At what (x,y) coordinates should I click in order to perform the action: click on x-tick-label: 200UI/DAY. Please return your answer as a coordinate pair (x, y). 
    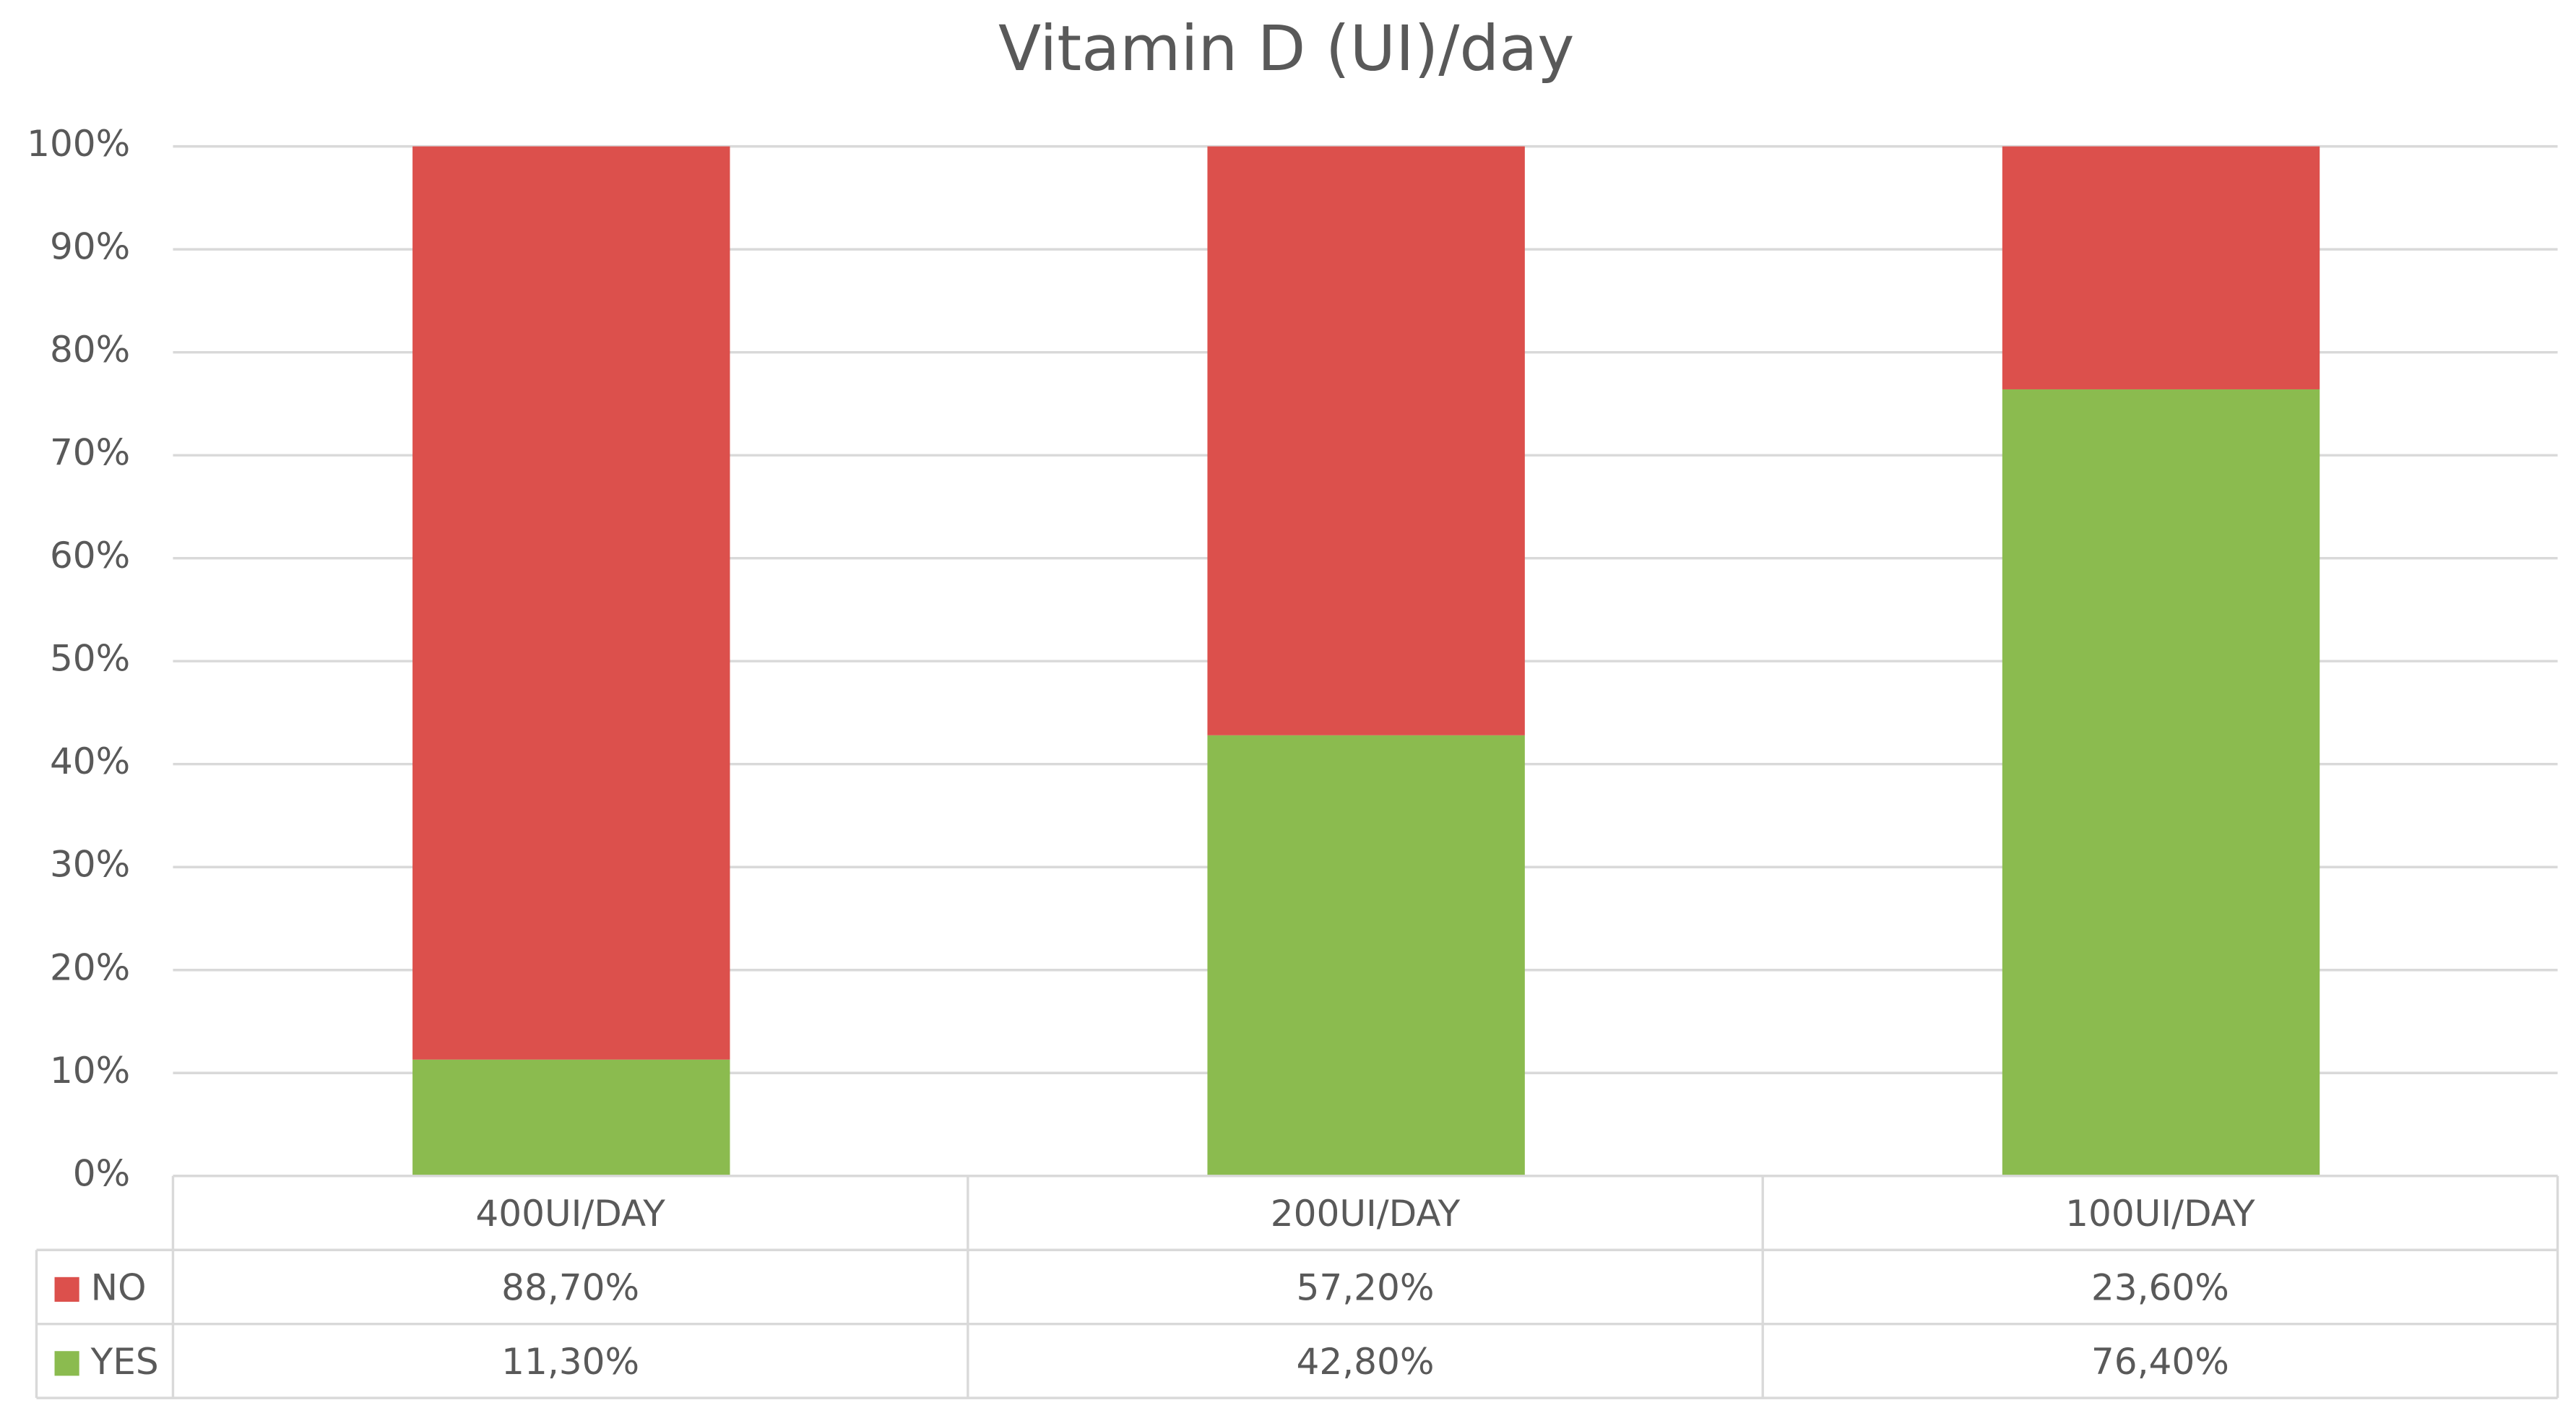
    Looking at the image, I should click on (1366, 1214).